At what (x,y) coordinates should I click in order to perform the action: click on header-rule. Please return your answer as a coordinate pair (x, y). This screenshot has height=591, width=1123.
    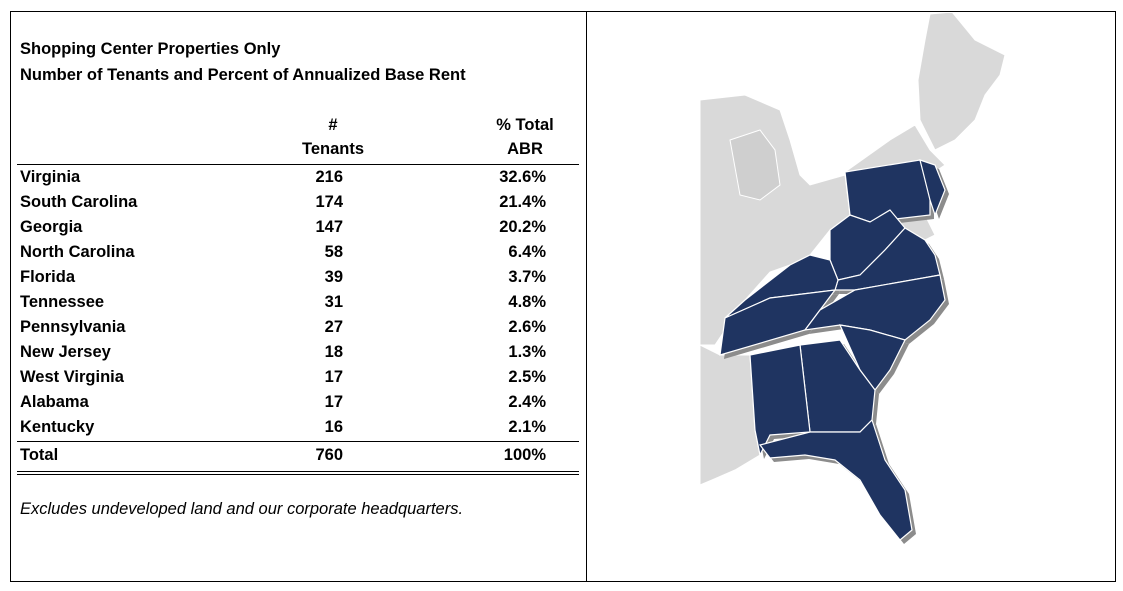
    Looking at the image, I should click on (298, 164).